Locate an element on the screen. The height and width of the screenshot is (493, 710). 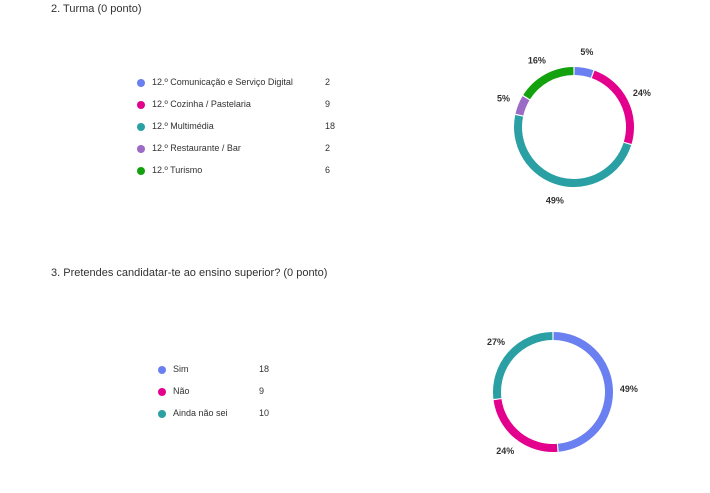
legend-item: Não 9 is located at coordinates (223, 393).